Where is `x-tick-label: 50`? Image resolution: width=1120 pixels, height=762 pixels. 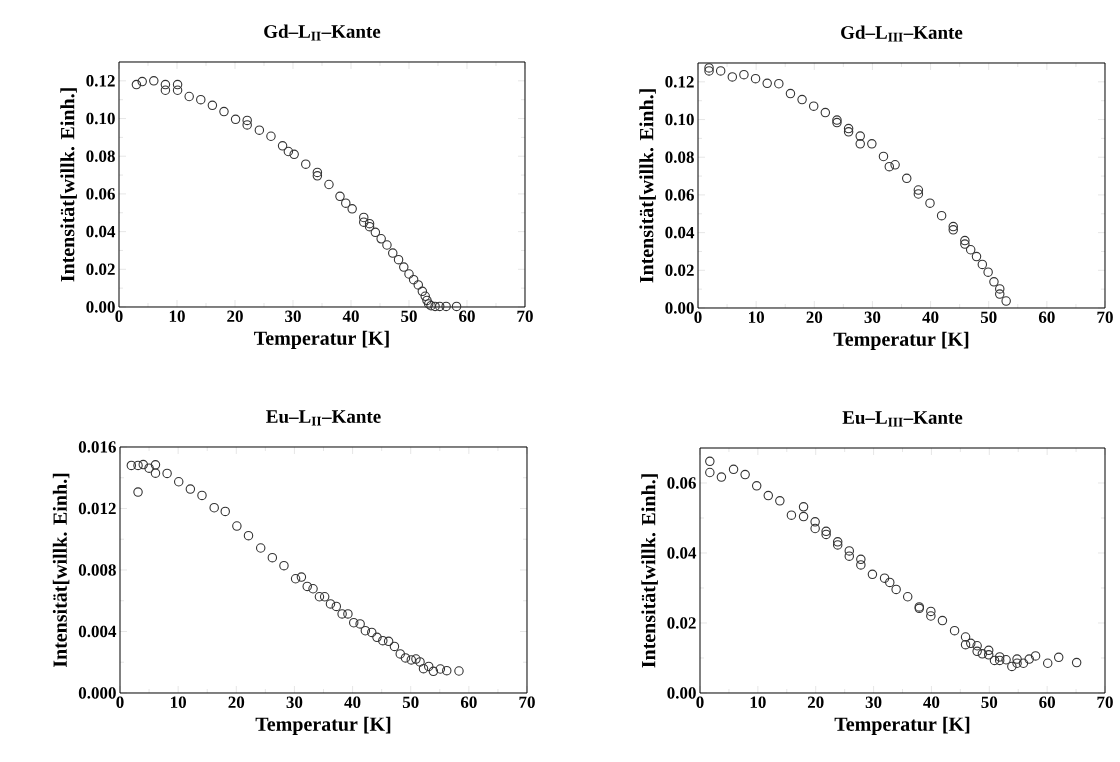 x-tick-label: 50 is located at coordinates (988, 317).